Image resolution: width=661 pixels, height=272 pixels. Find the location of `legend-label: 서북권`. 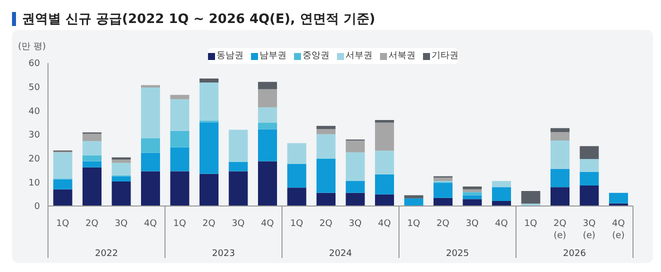

legend-label: 서북권 is located at coordinates (402, 56).